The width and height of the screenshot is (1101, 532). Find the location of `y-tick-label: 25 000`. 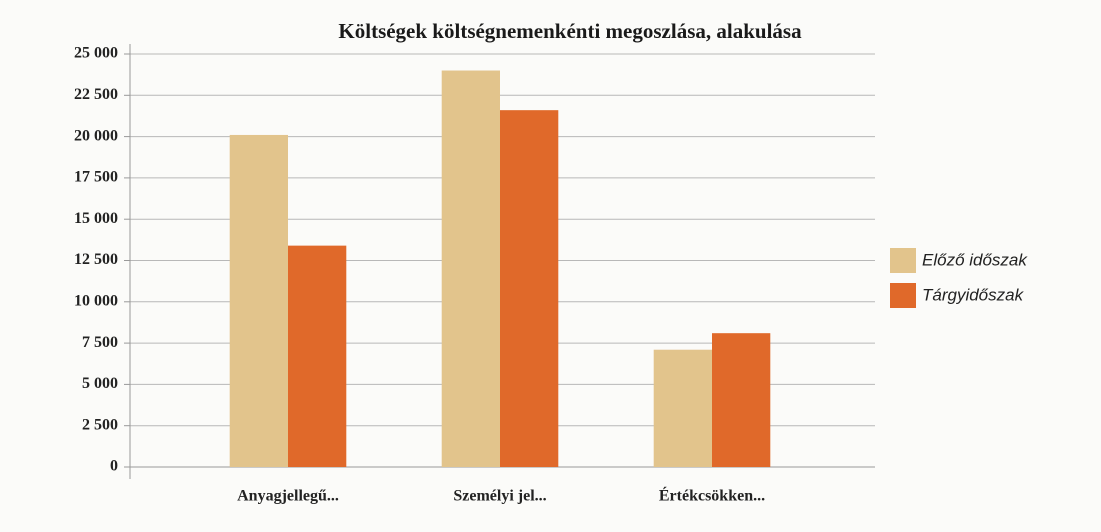

y-tick-label: 25 000 is located at coordinates (96, 53).